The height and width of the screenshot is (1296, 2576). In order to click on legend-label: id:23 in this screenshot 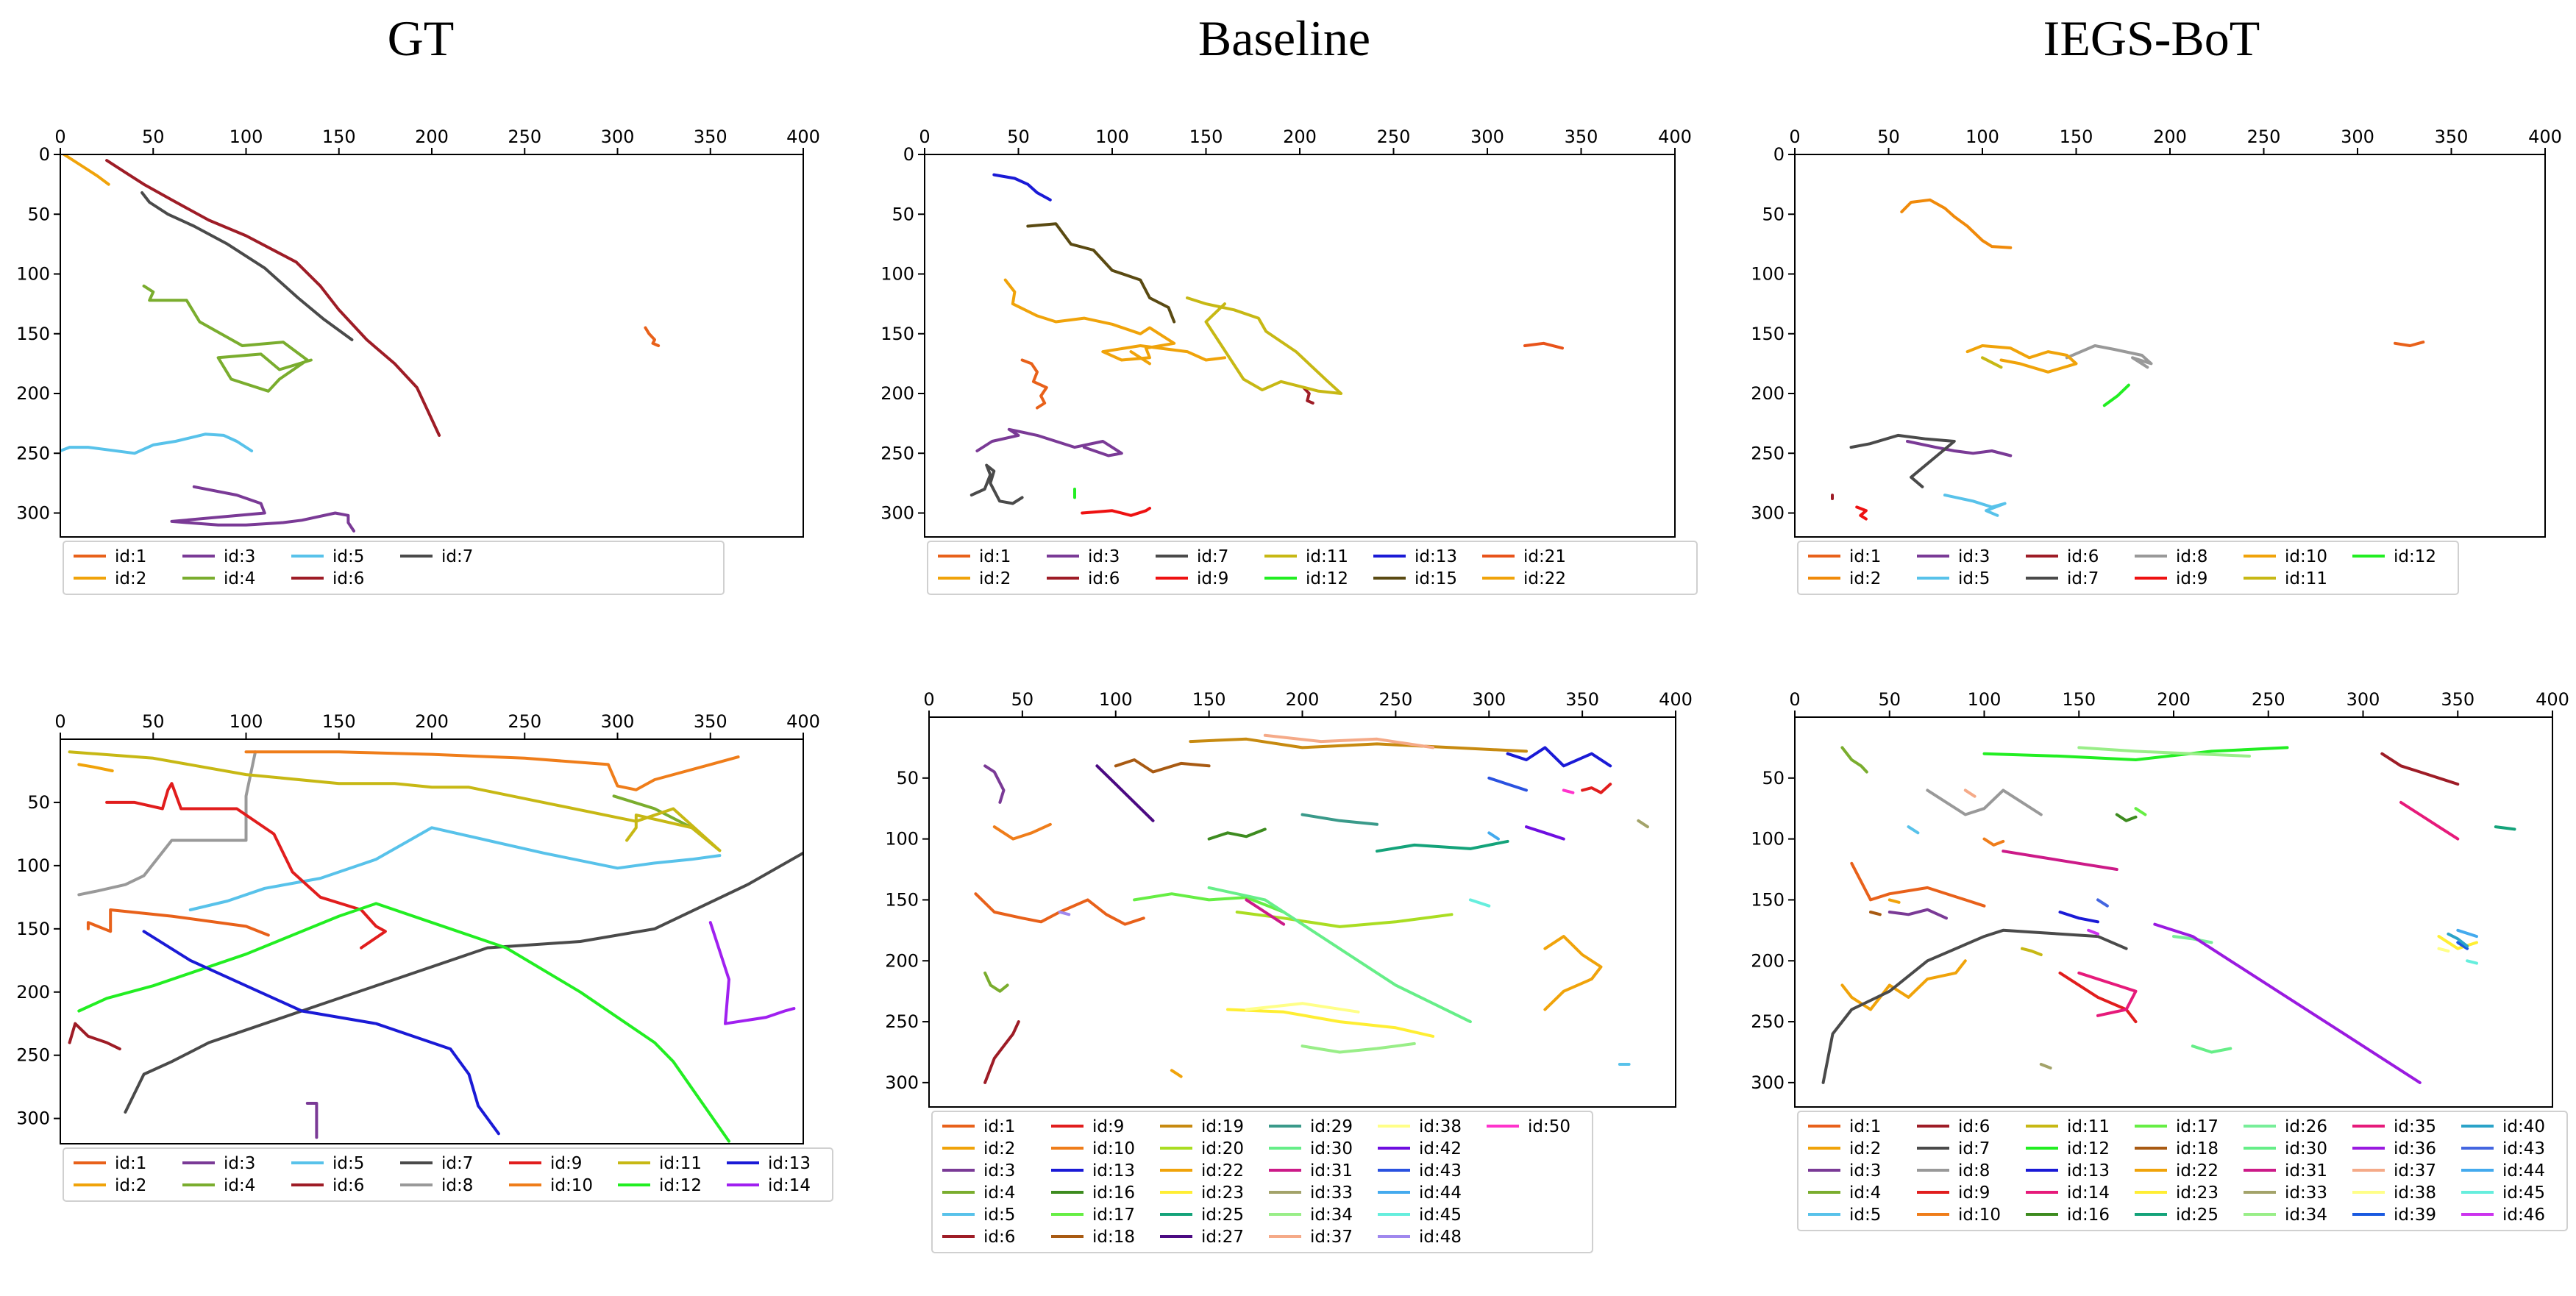, I will do `click(1222, 1193)`.